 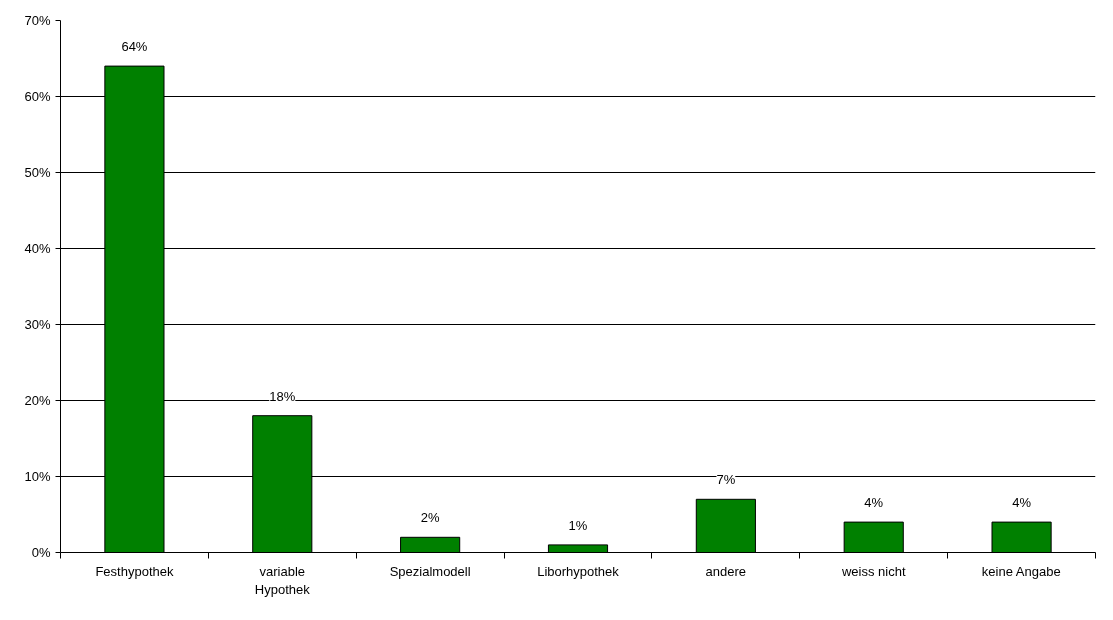 I want to click on x-tick-label: Spezialmodell, so click(x=430, y=571).